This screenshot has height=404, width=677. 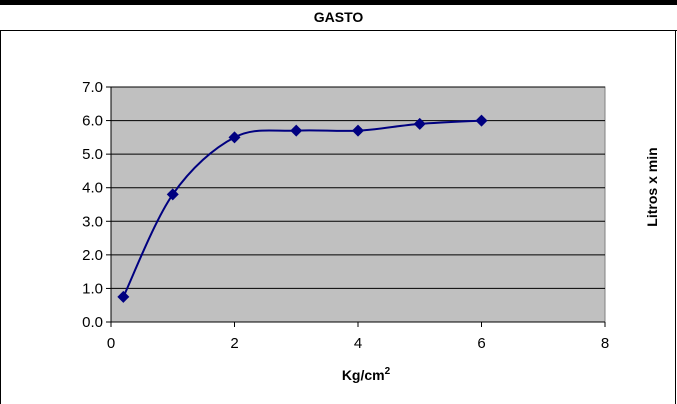 What do you see at coordinates (92, 87) in the screenshot?
I see `y-tick-label: 7.0` at bounding box center [92, 87].